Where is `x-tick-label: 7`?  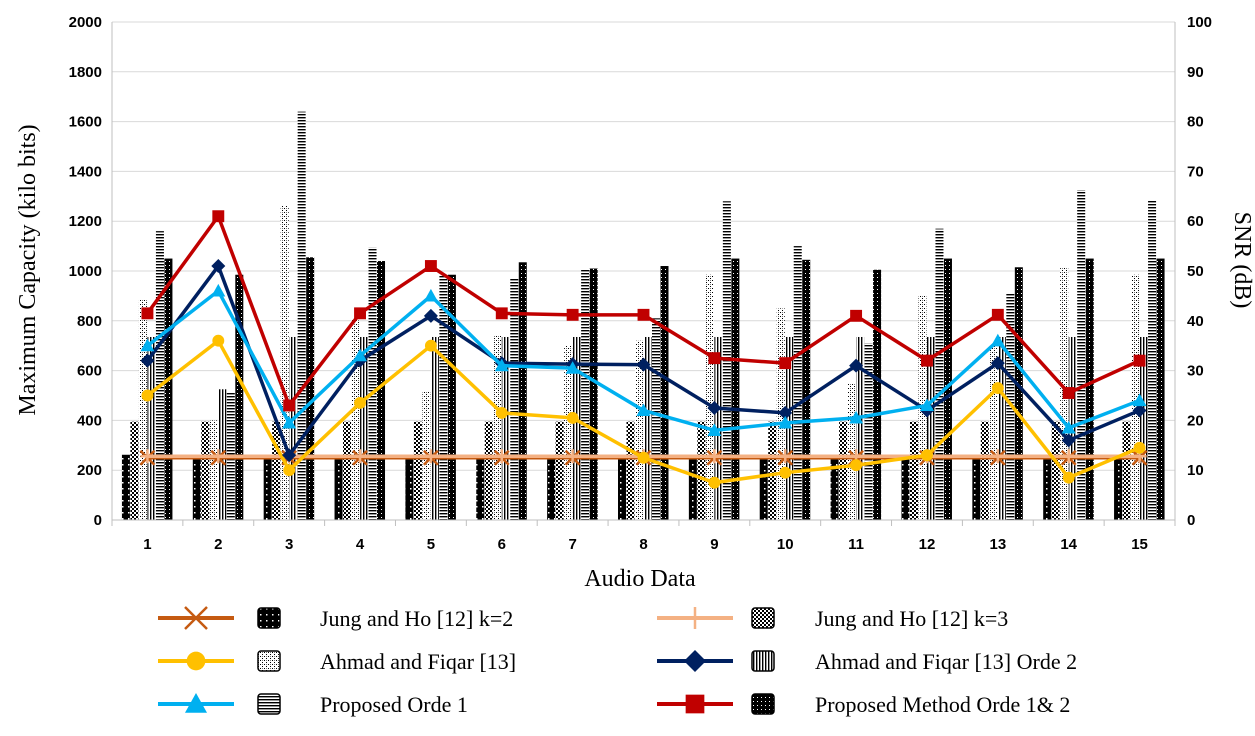 x-tick-label: 7 is located at coordinates (572, 544).